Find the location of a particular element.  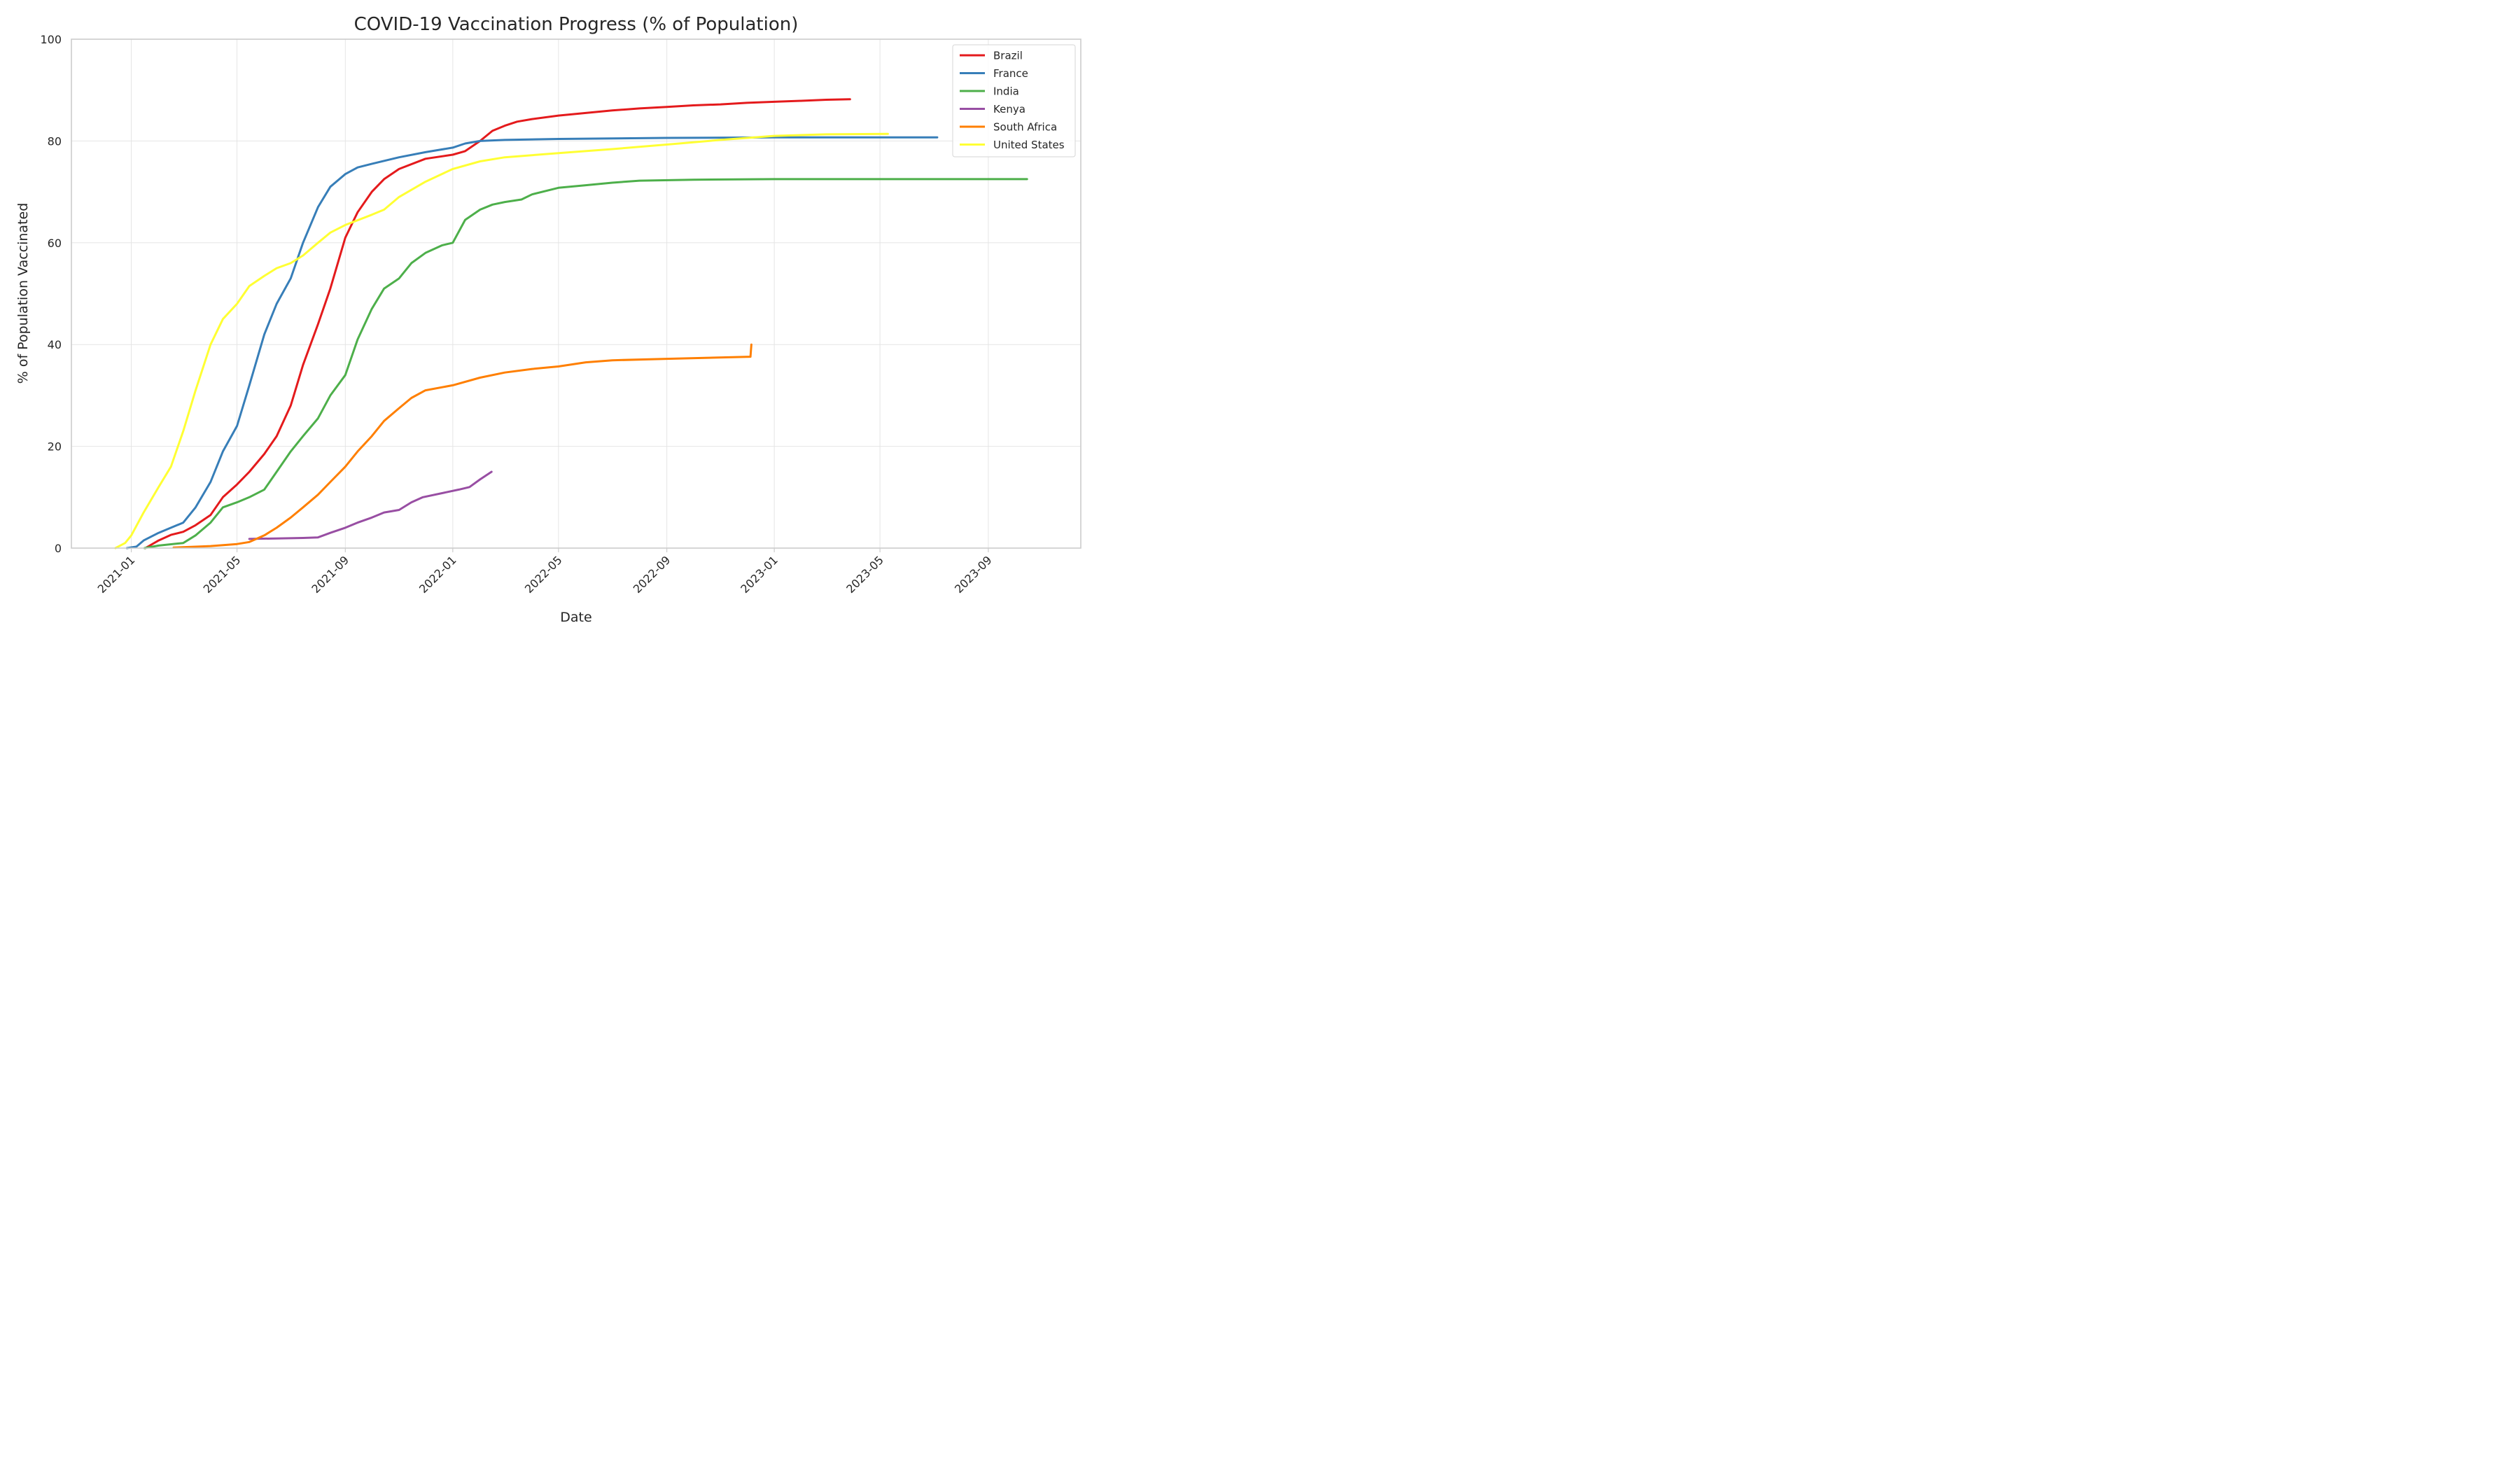

plot-frame is located at coordinates (576, 293).